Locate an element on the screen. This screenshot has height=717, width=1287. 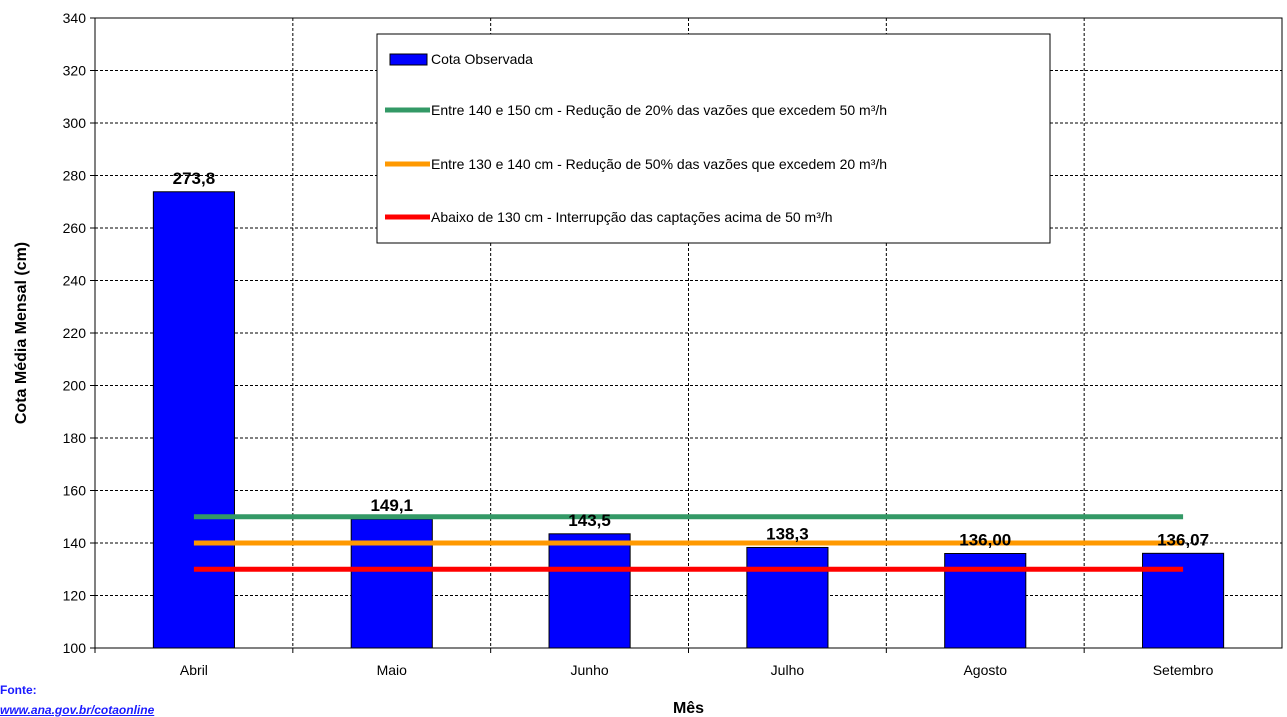
y-ticks: 100 120 140 160 180 200 220 240 260 280 300 320 340 is located at coordinates (79, 333).